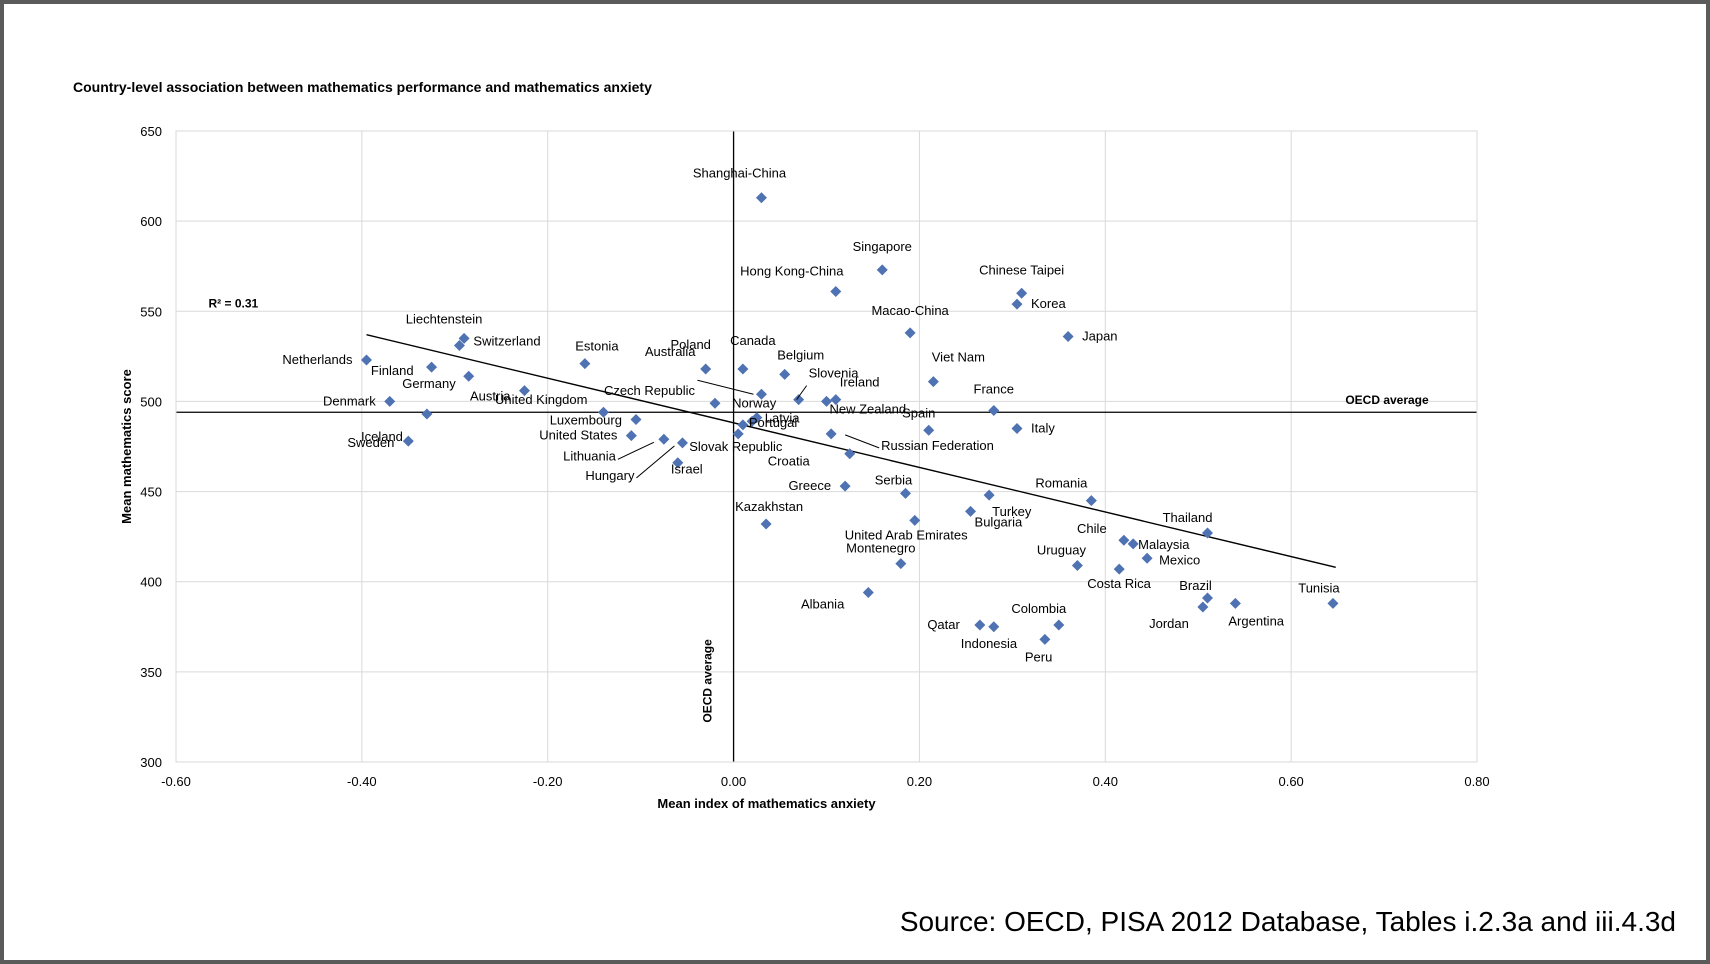 The width and height of the screenshot is (1710, 964). Describe the element at coordinates (362, 781) in the screenshot. I see `x-tick-label: -0.40` at that location.